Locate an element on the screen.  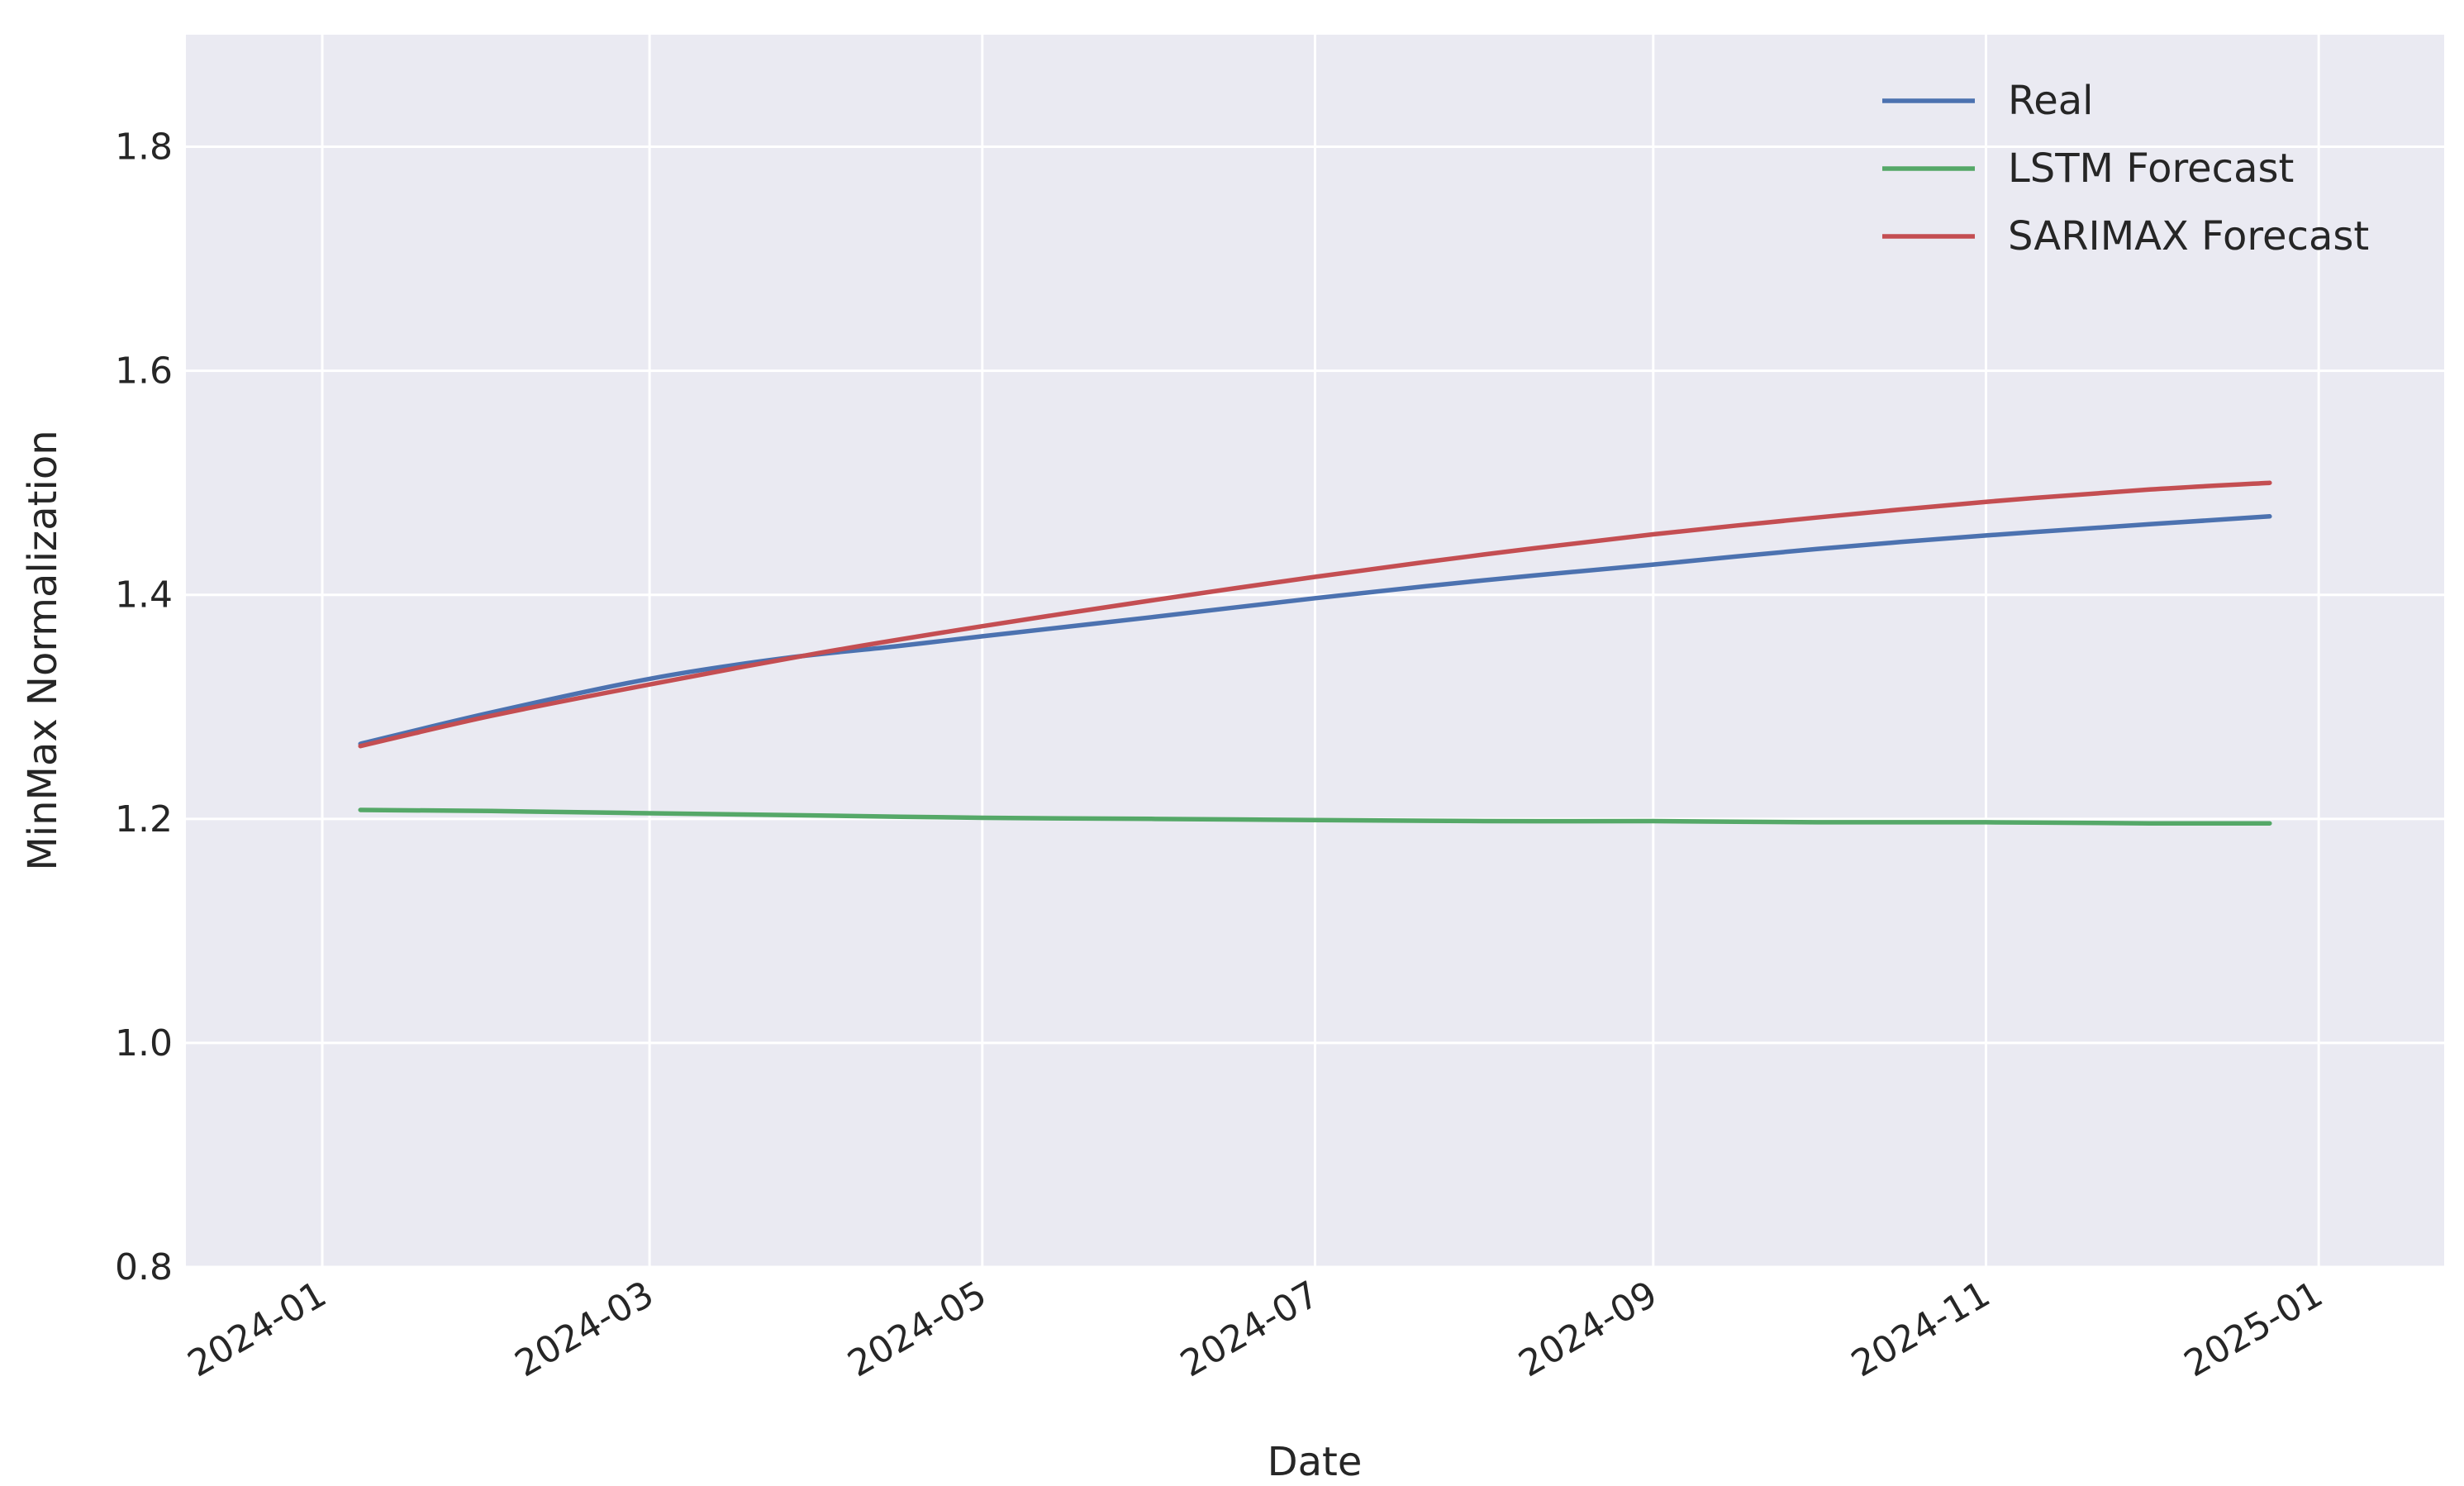
y-tick-label: 1.8 is located at coordinates (144, 147).